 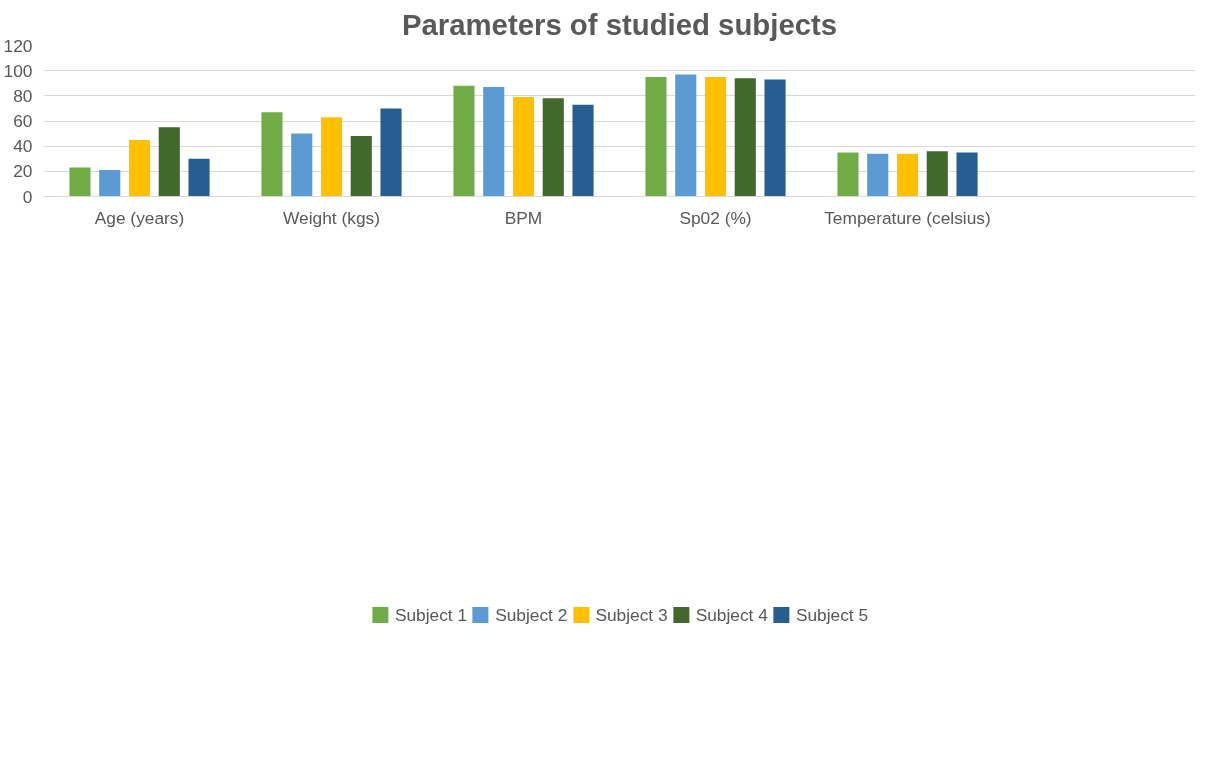 What do you see at coordinates (27, 196) in the screenshot?
I see `y-tick-label: 0` at bounding box center [27, 196].